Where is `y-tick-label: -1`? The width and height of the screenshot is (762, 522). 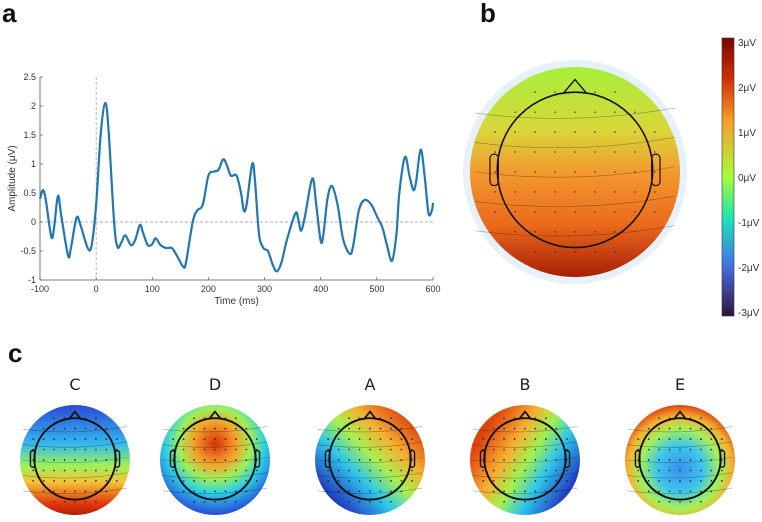 y-tick-label: -1 is located at coordinates (32, 280).